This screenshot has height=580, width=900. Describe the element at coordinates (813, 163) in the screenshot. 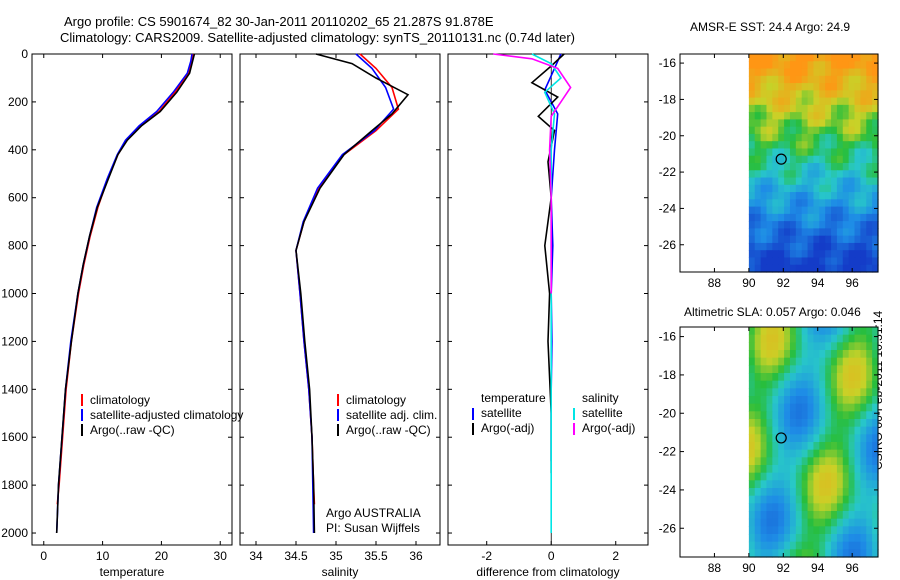

I see `sst-heatmap` at that location.